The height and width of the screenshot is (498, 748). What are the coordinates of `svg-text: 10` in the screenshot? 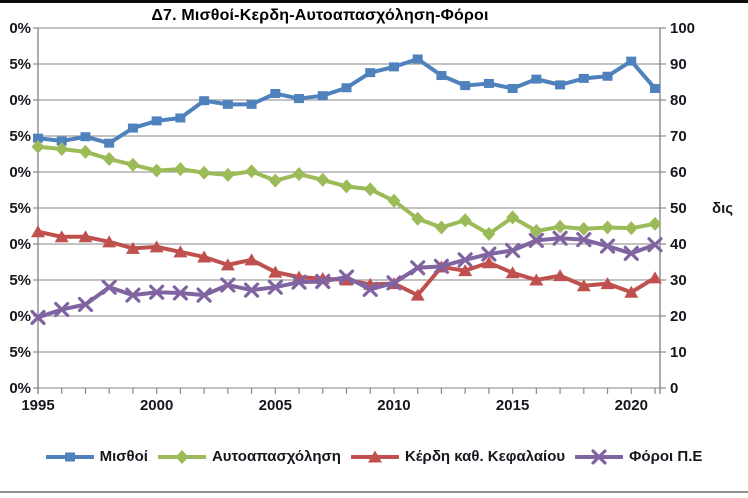 It's located at (678, 352).